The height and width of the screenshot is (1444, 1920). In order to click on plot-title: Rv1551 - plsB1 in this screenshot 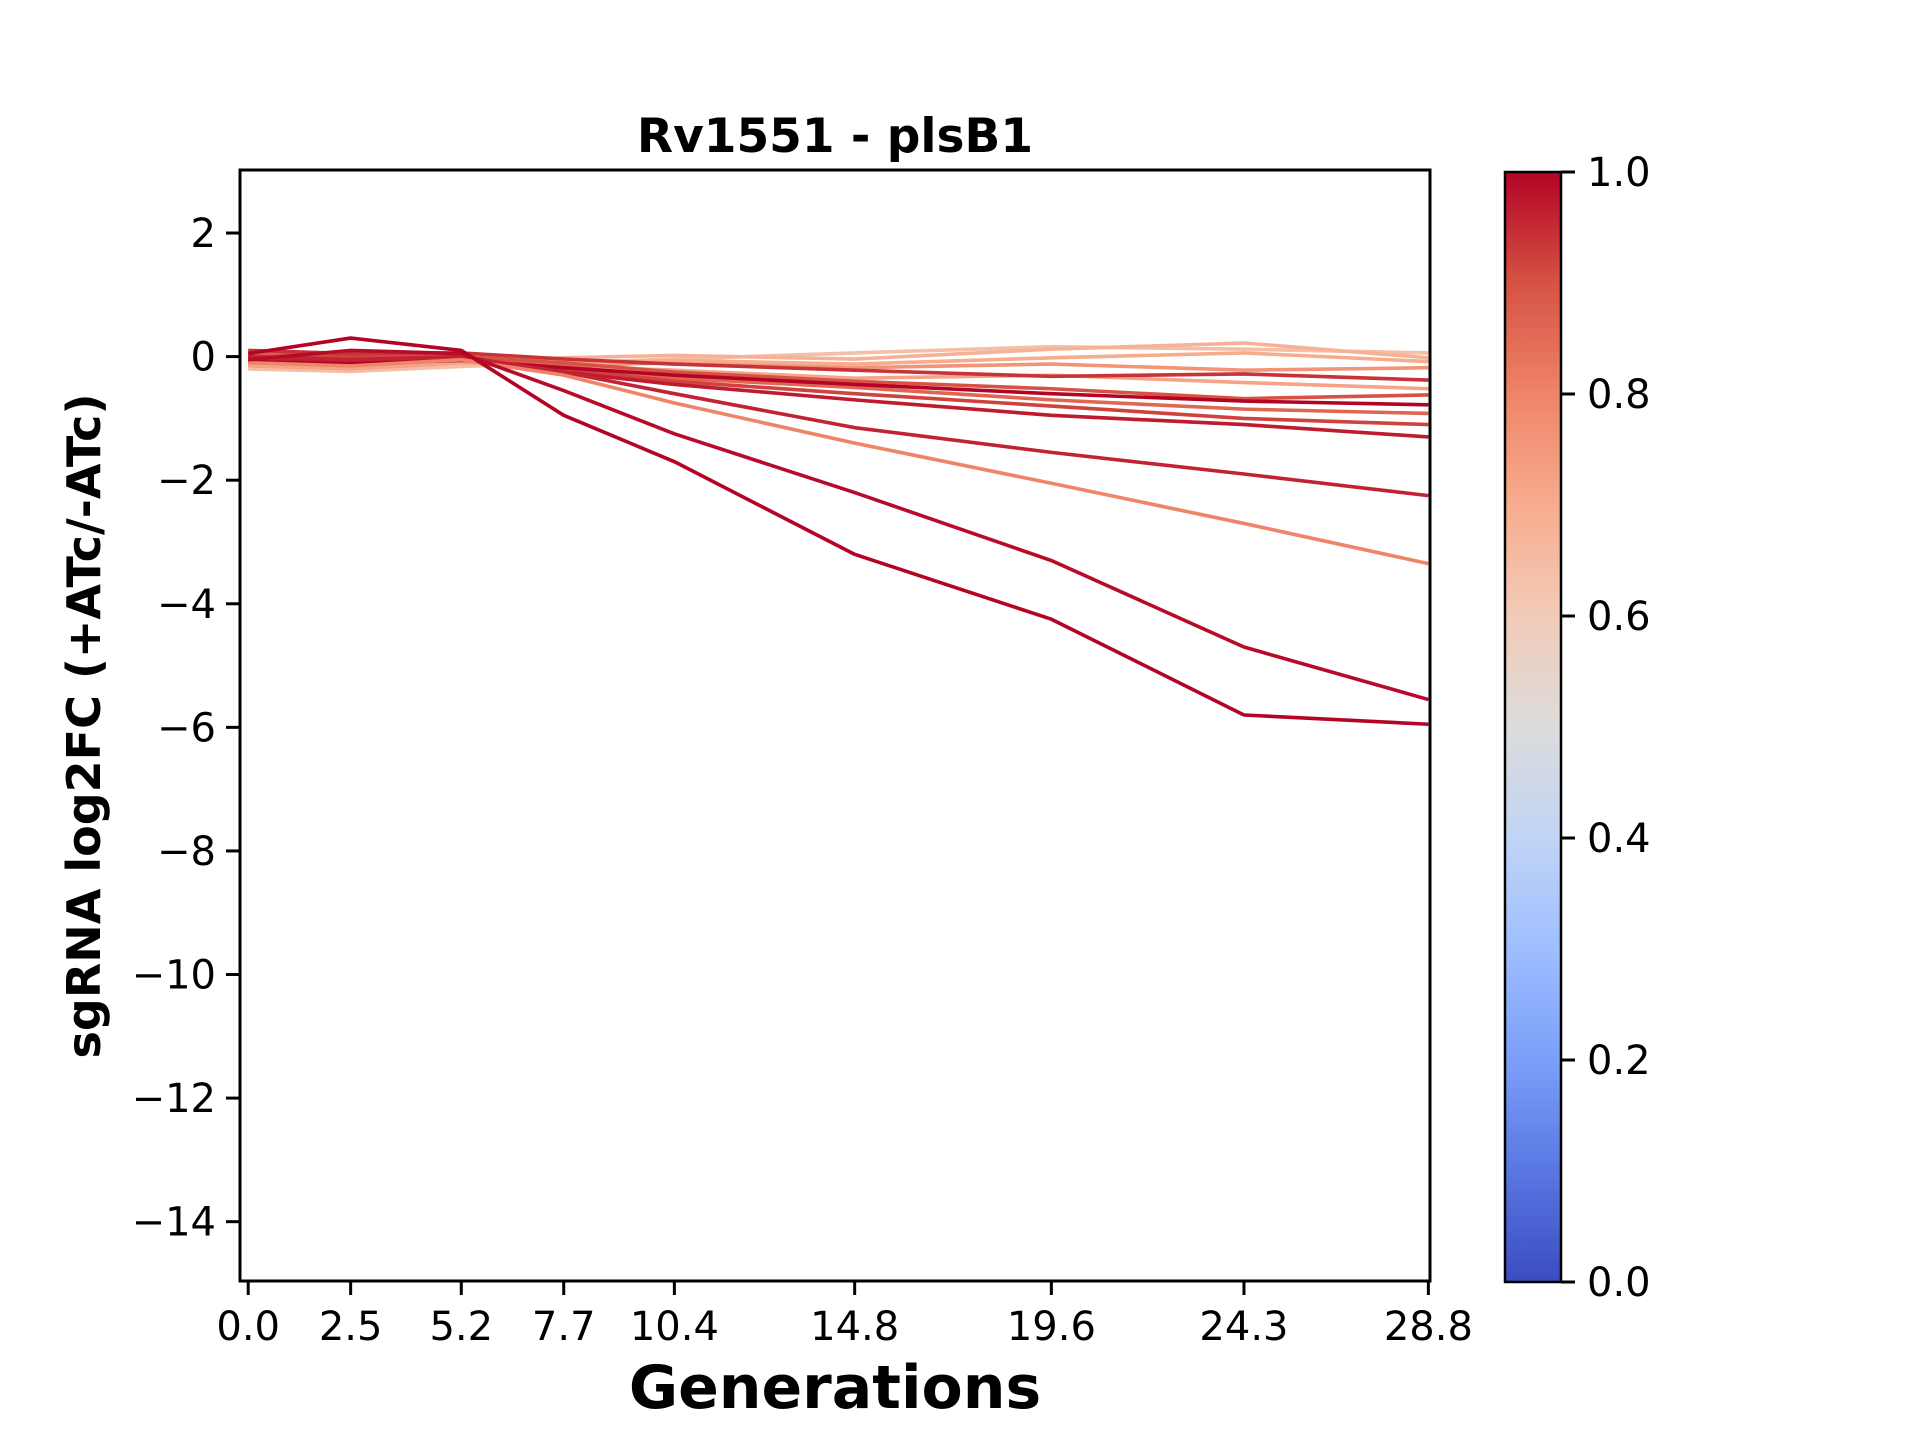, I will do `click(835, 136)`.